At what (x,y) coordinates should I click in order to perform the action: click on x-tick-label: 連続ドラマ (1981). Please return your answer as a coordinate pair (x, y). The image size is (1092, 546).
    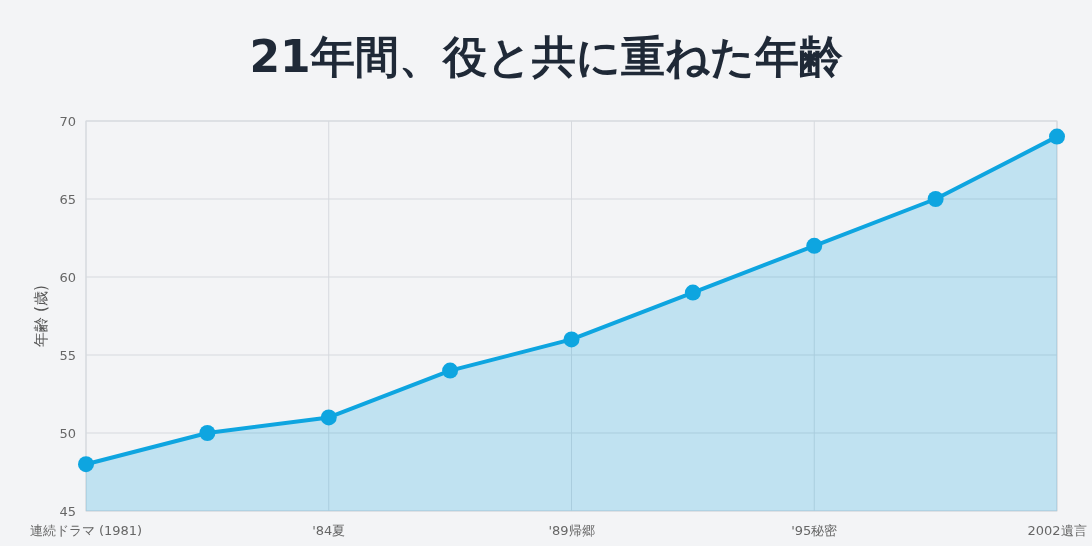
    Looking at the image, I should click on (86, 530).